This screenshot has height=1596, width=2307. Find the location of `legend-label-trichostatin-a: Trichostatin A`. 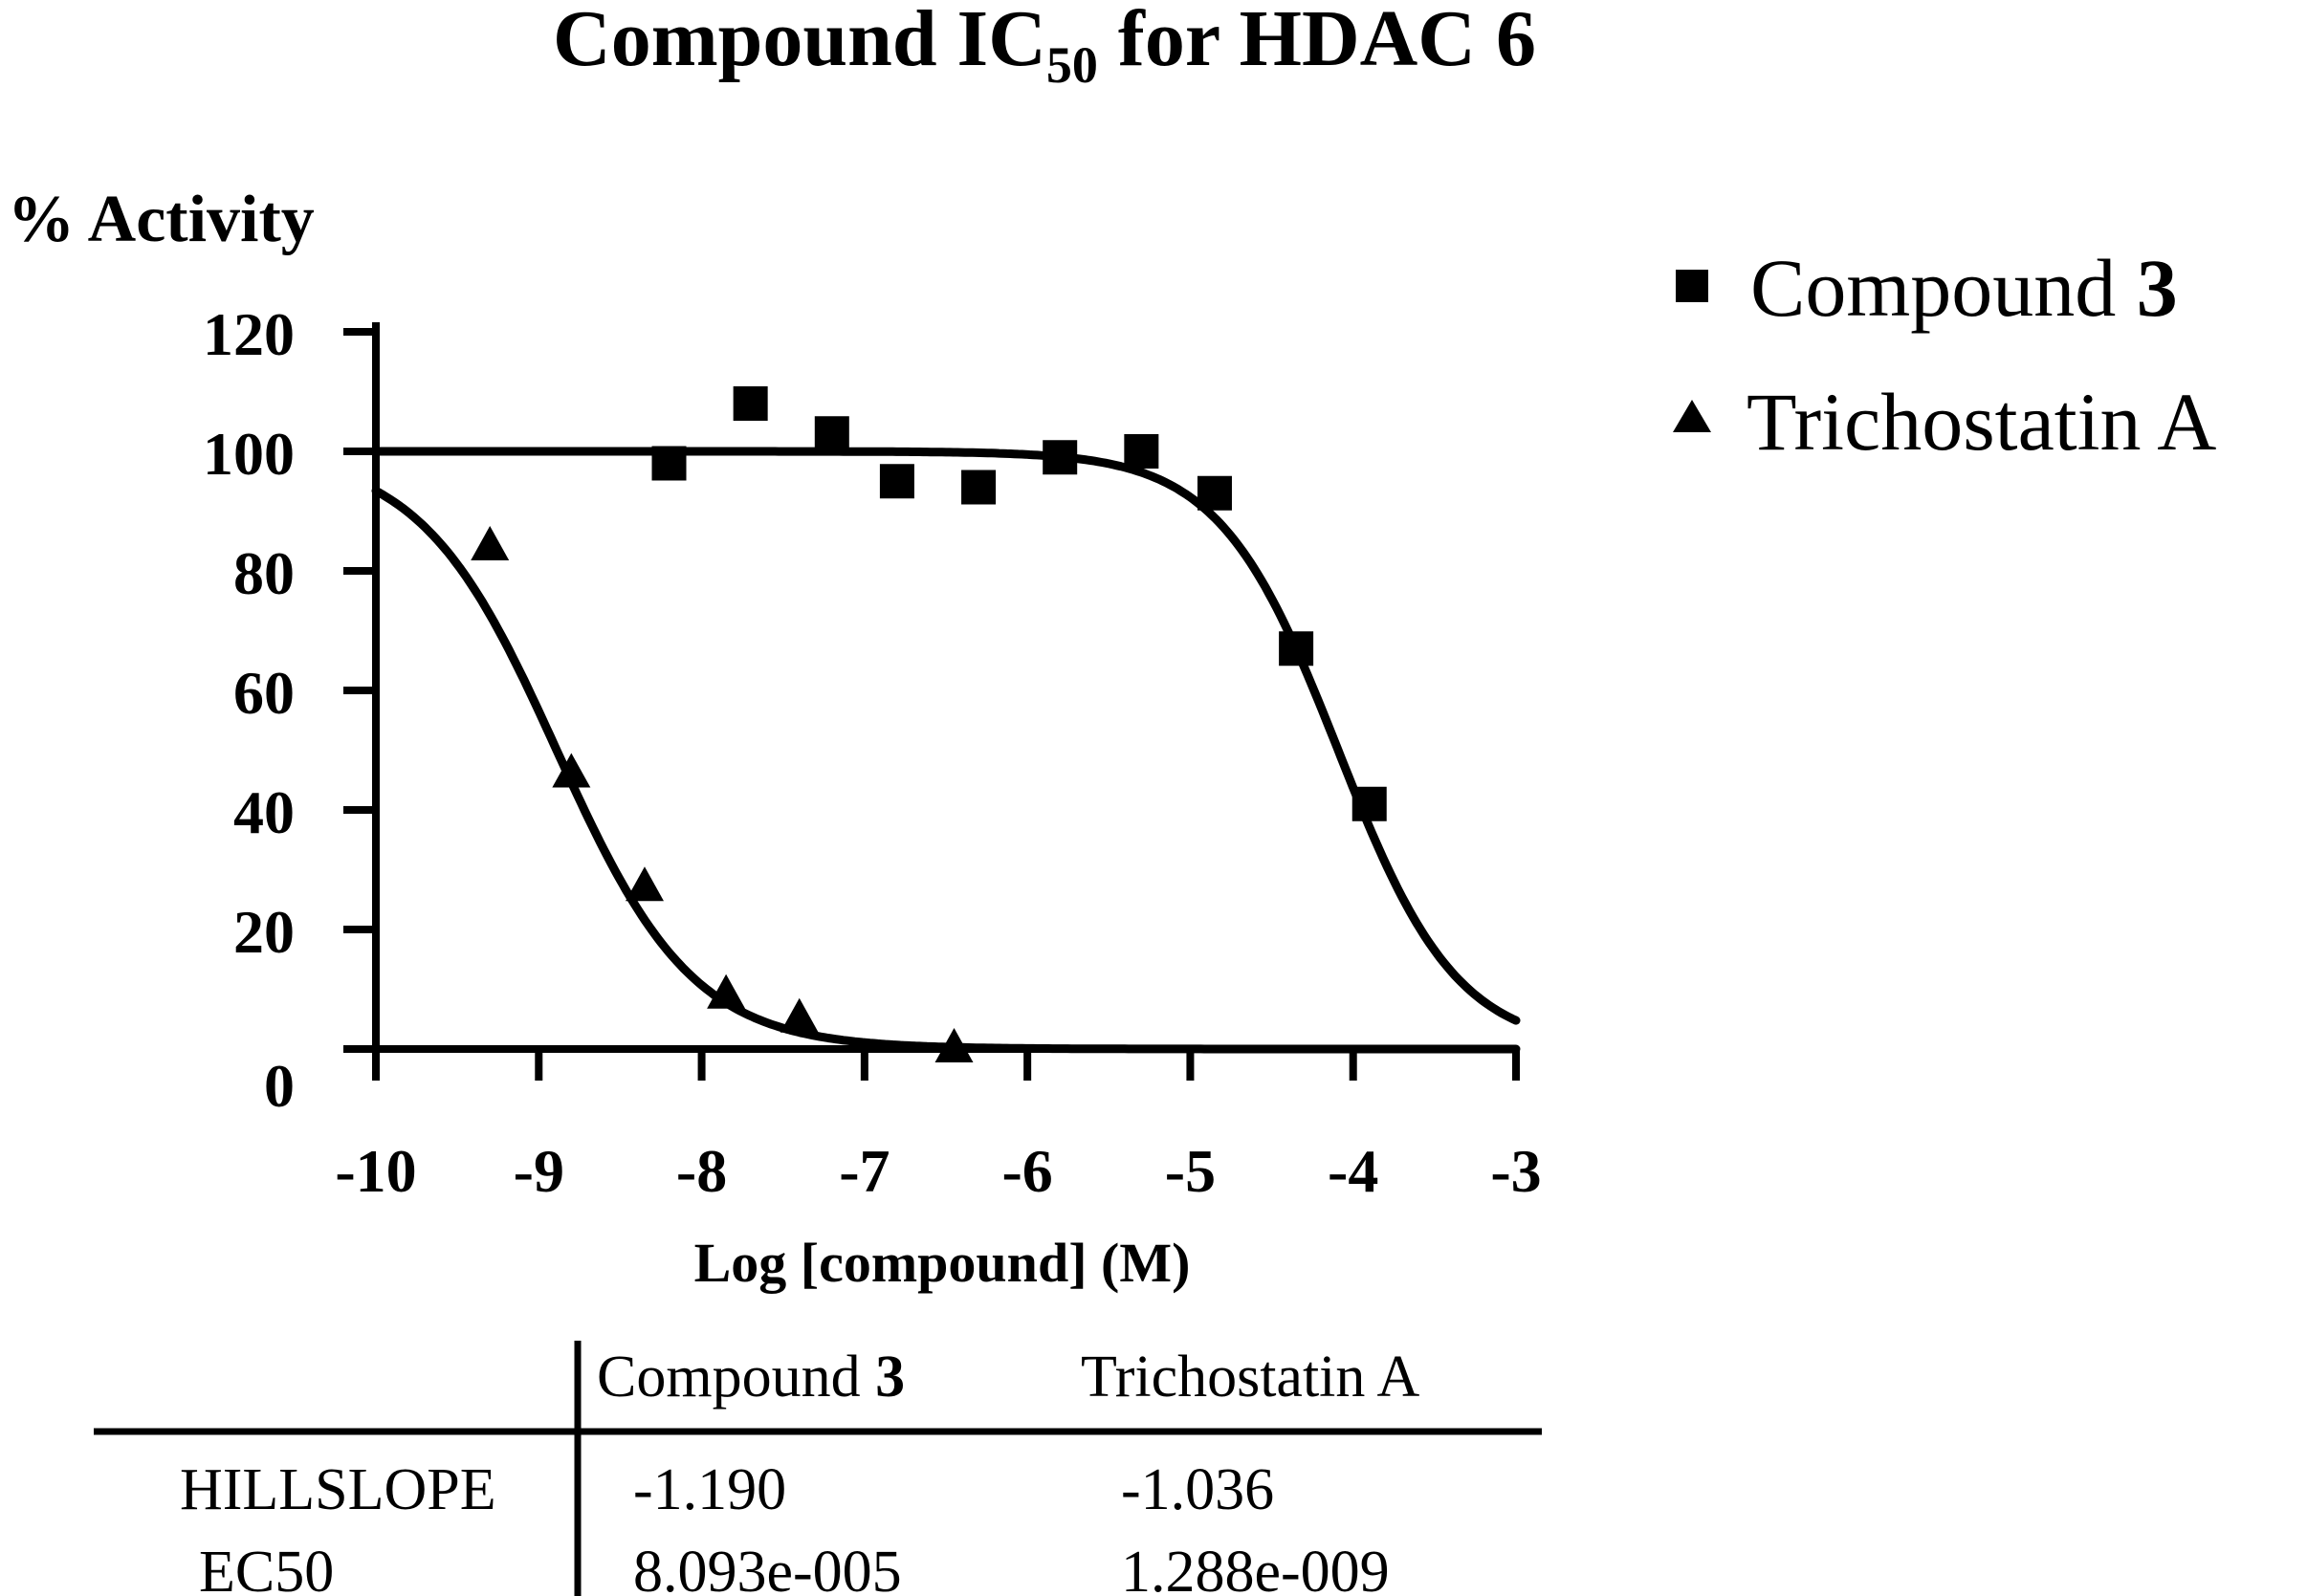

legend-label-trichostatin-a: Trichostatin A is located at coordinates (1982, 422).